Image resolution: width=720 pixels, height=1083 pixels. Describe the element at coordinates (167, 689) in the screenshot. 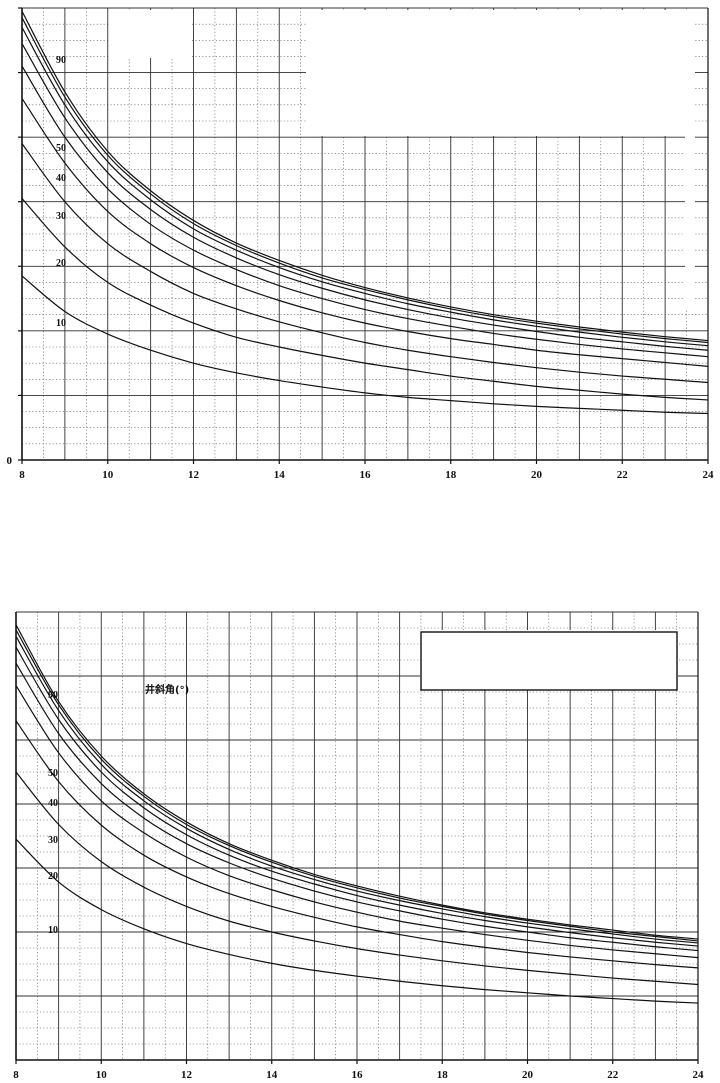

I see `legend-title: 井斜角(°)` at that location.